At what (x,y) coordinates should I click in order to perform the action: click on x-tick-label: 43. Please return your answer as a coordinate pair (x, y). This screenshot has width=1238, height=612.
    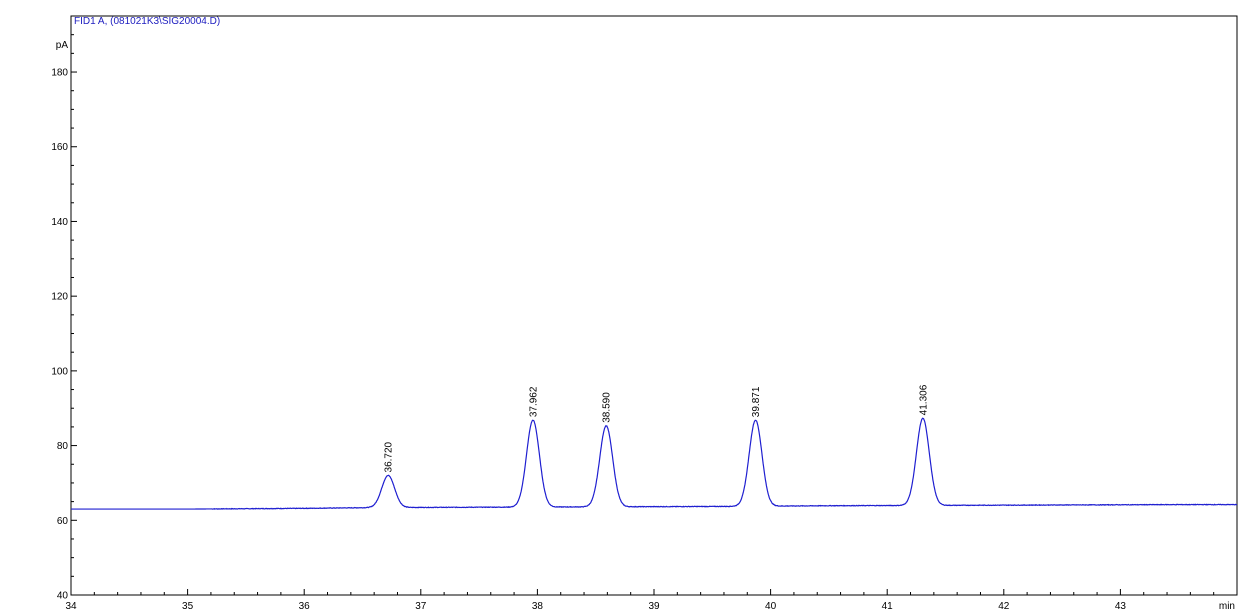
    Looking at the image, I should click on (1121, 606).